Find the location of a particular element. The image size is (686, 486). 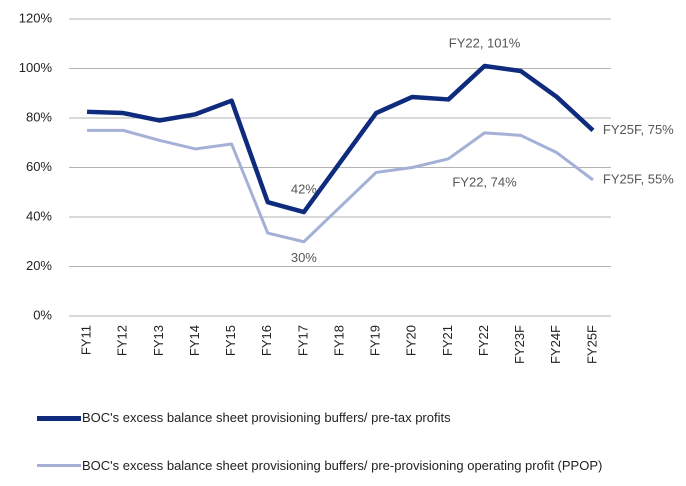

x-tick-label: FY19 is located at coordinates (375, 340).